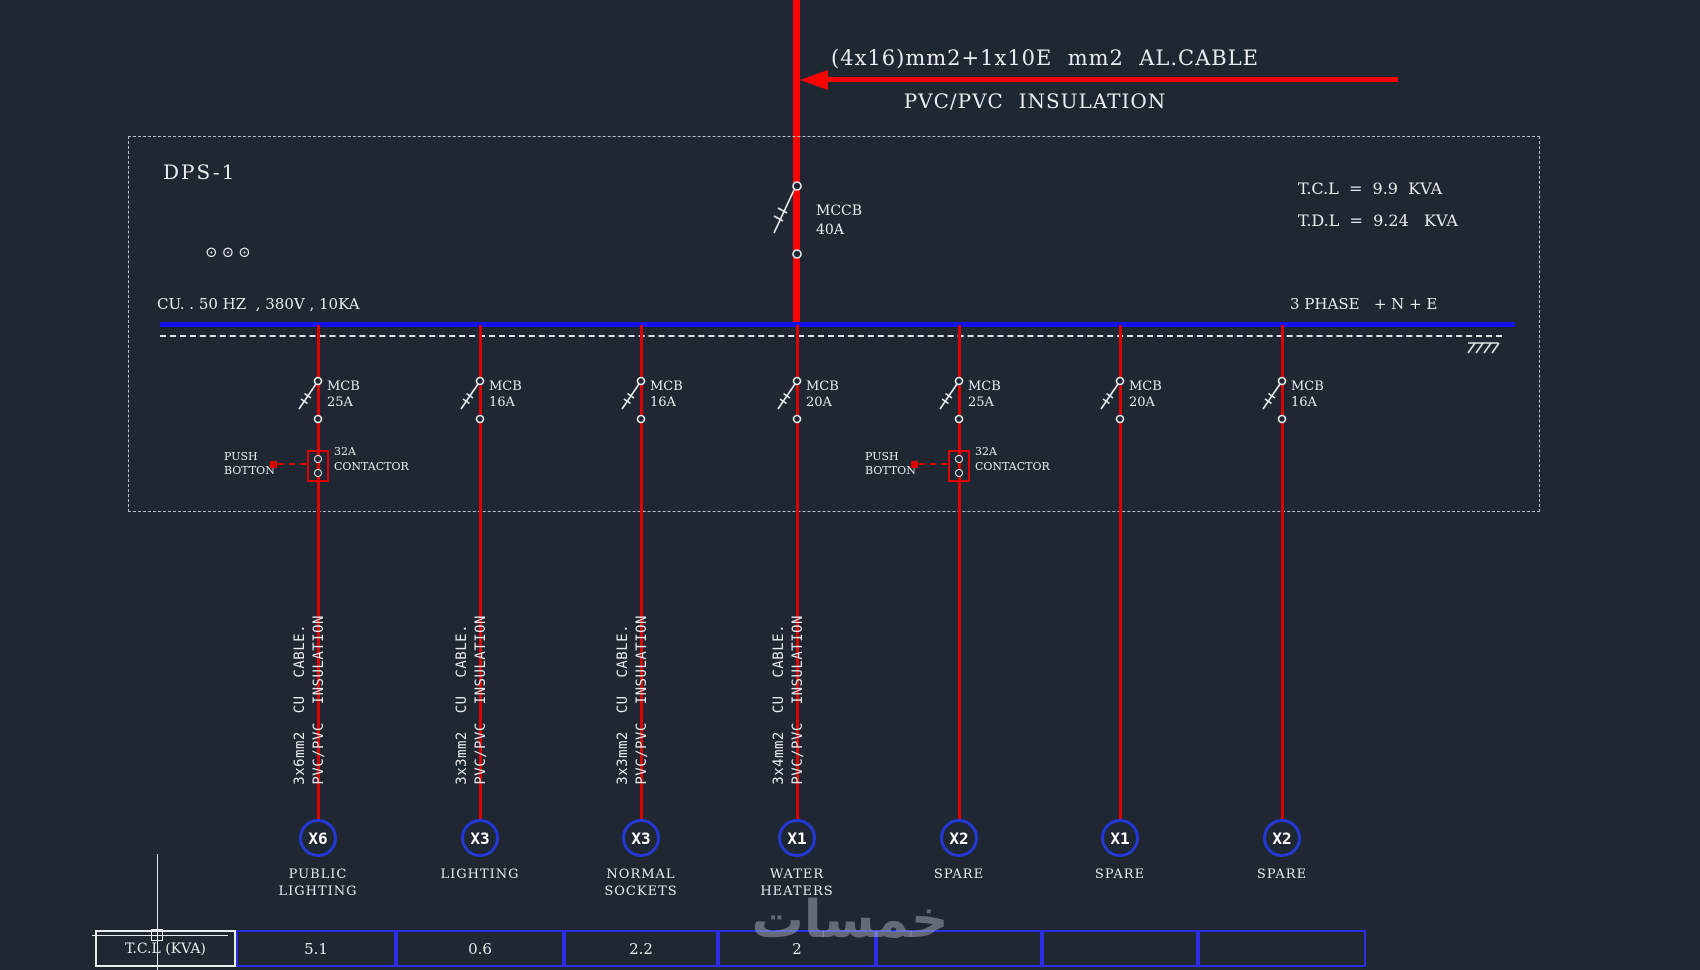  Describe the element at coordinates (258, 304) in the screenshot. I see `bus-spec-label: CU. . 50 HZ , 380V , 10KA` at that location.